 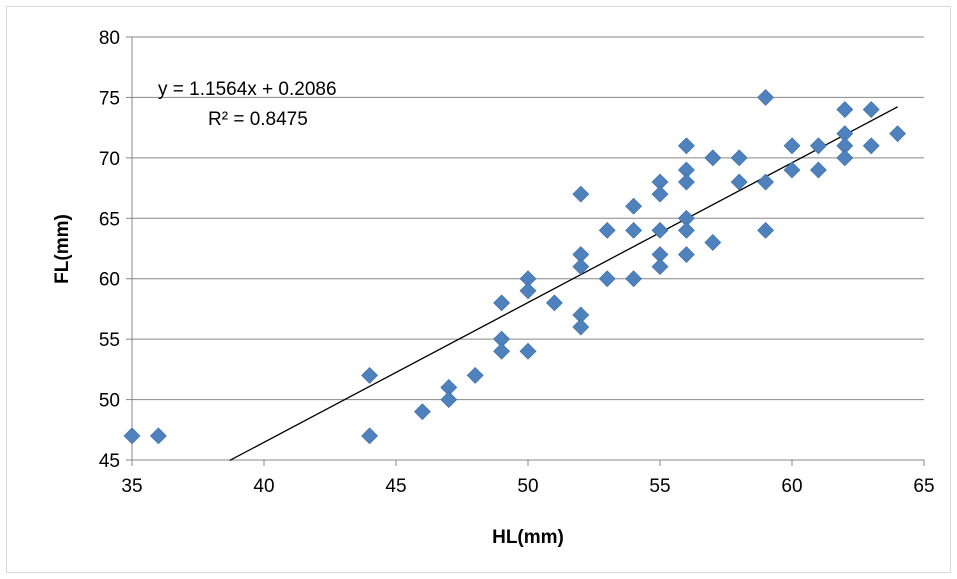 What do you see at coordinates (109, 219) in the screenshot?
I see `y-tick-label: 65` at bounding box center [109, 219].